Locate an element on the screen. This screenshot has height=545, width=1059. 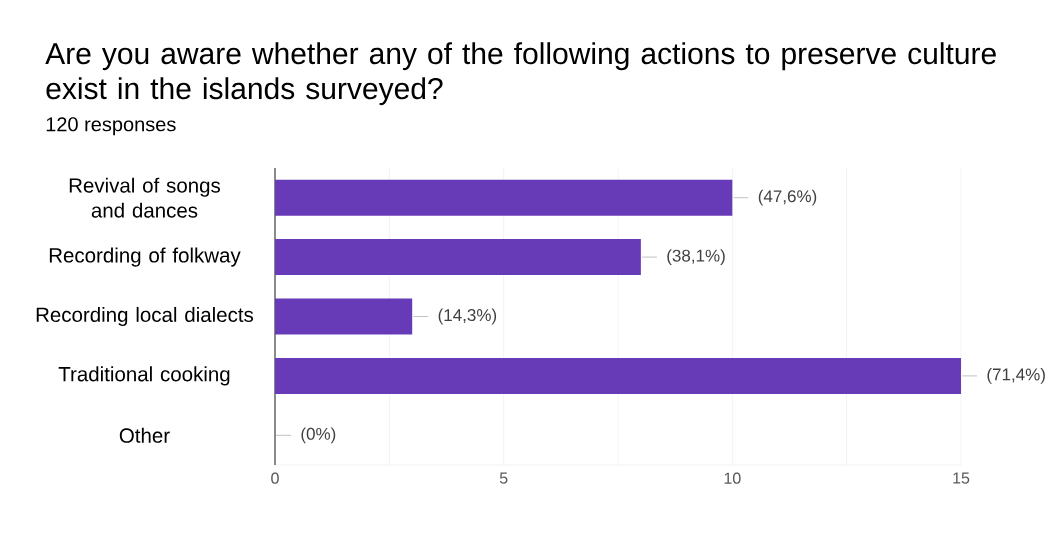
y-tick-label: Recording of folkway is located at coordinates (145, 257).